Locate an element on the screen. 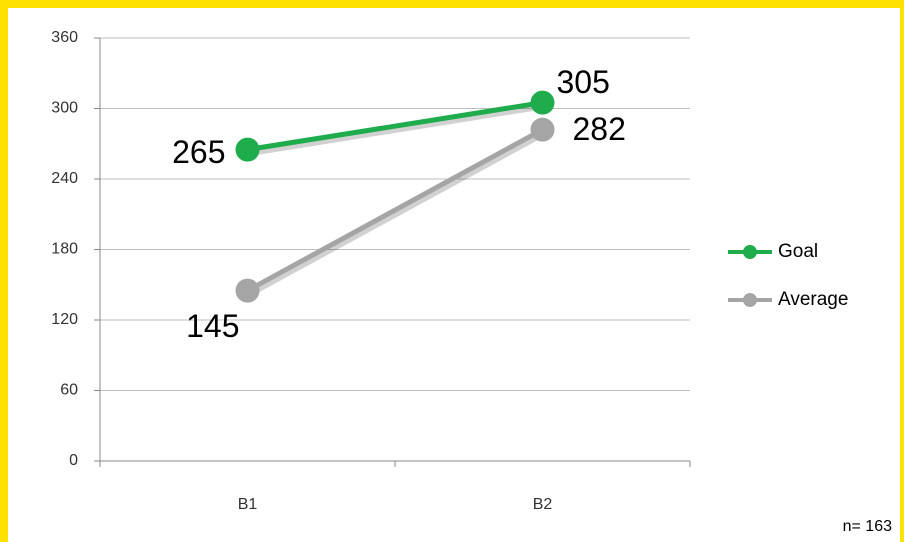  y-tick-label: 0 is located at coordinates (73, 460).